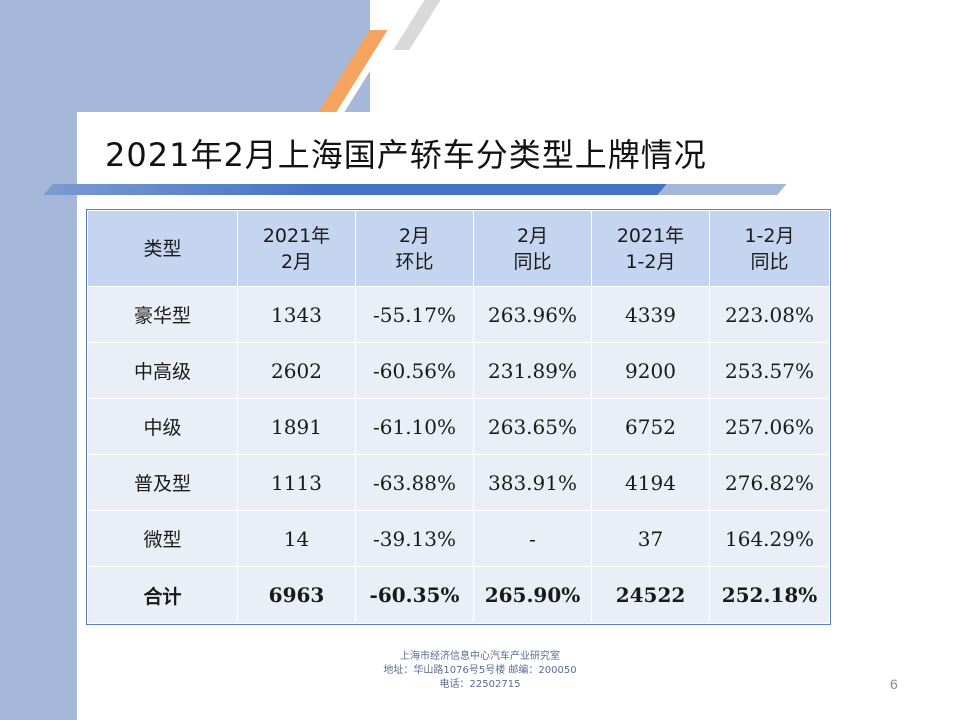  I want to click on table-cell: -, so click(532, 538).